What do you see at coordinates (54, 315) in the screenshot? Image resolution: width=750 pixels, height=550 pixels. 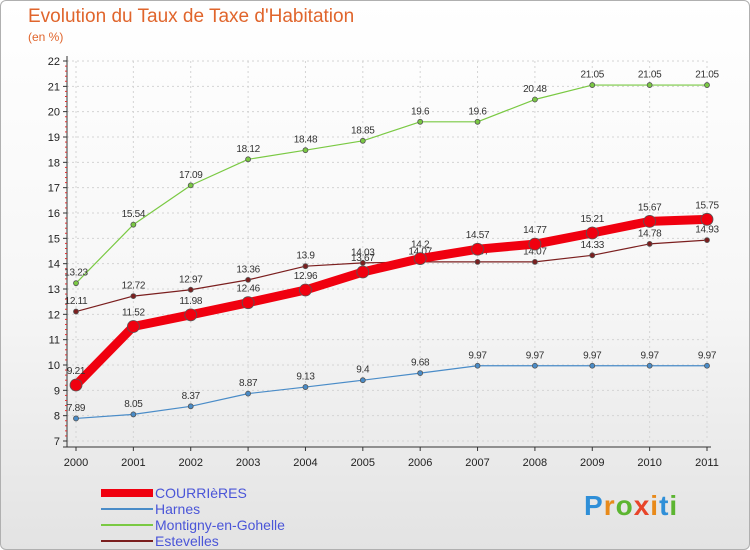 I see `y-tick-label: 12` at bounding box center [54, 315].